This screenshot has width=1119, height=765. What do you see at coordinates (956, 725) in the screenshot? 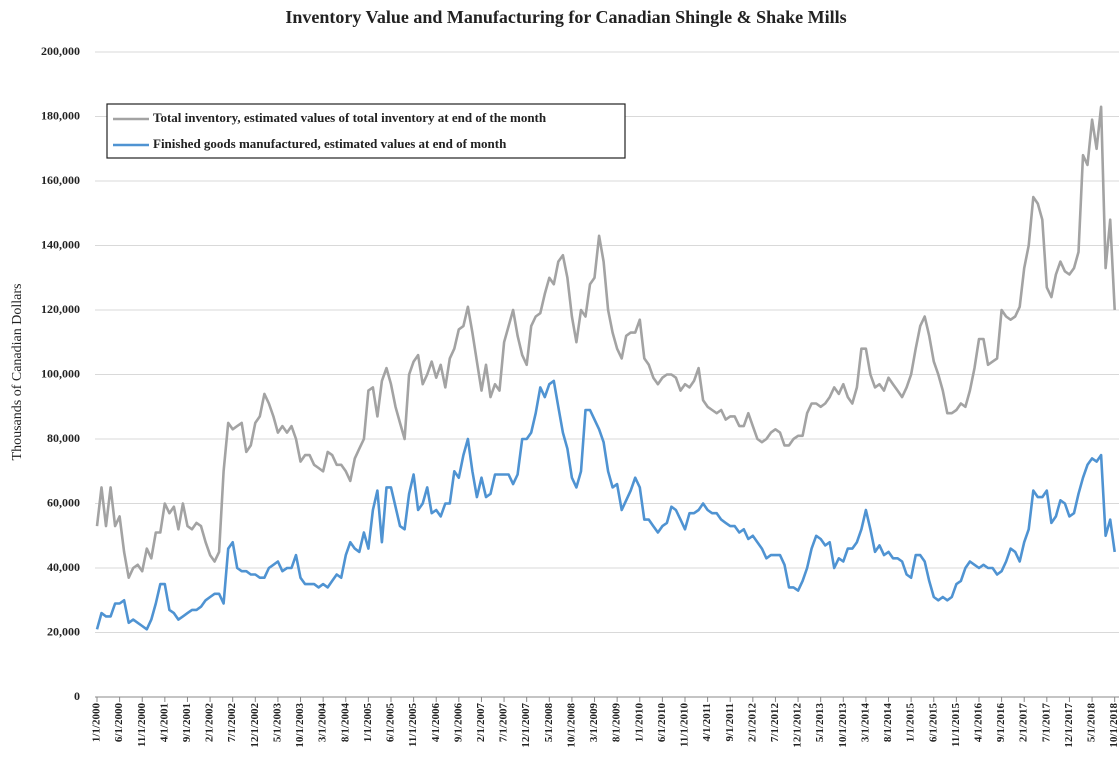
I see `x-tick-label: 11/1/2015` at bounding box center [956, 725].